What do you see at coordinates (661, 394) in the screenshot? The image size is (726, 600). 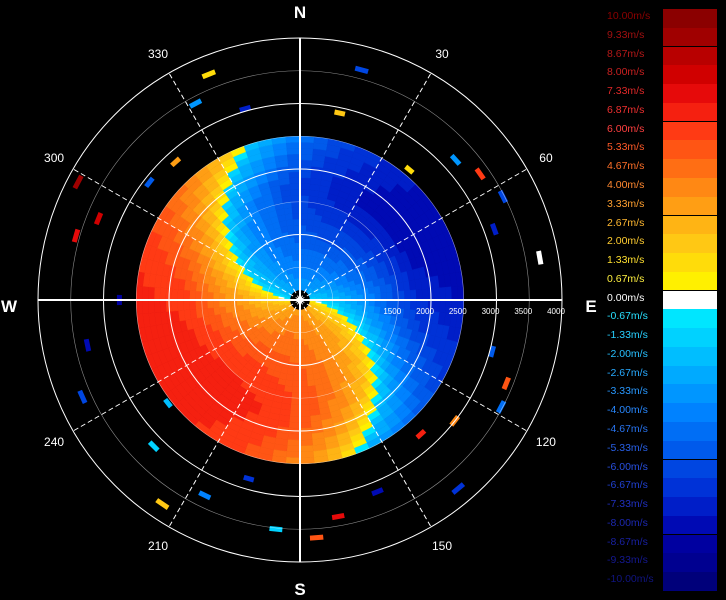 I see `legend-entry: -3.33m/s` at bounding box center [661, 394].